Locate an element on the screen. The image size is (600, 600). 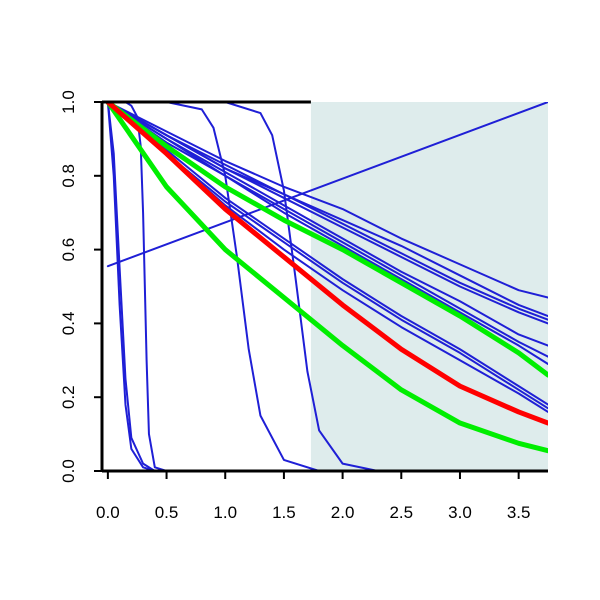
y-tick-label: 0.0 is located at coordinates (68, 471).